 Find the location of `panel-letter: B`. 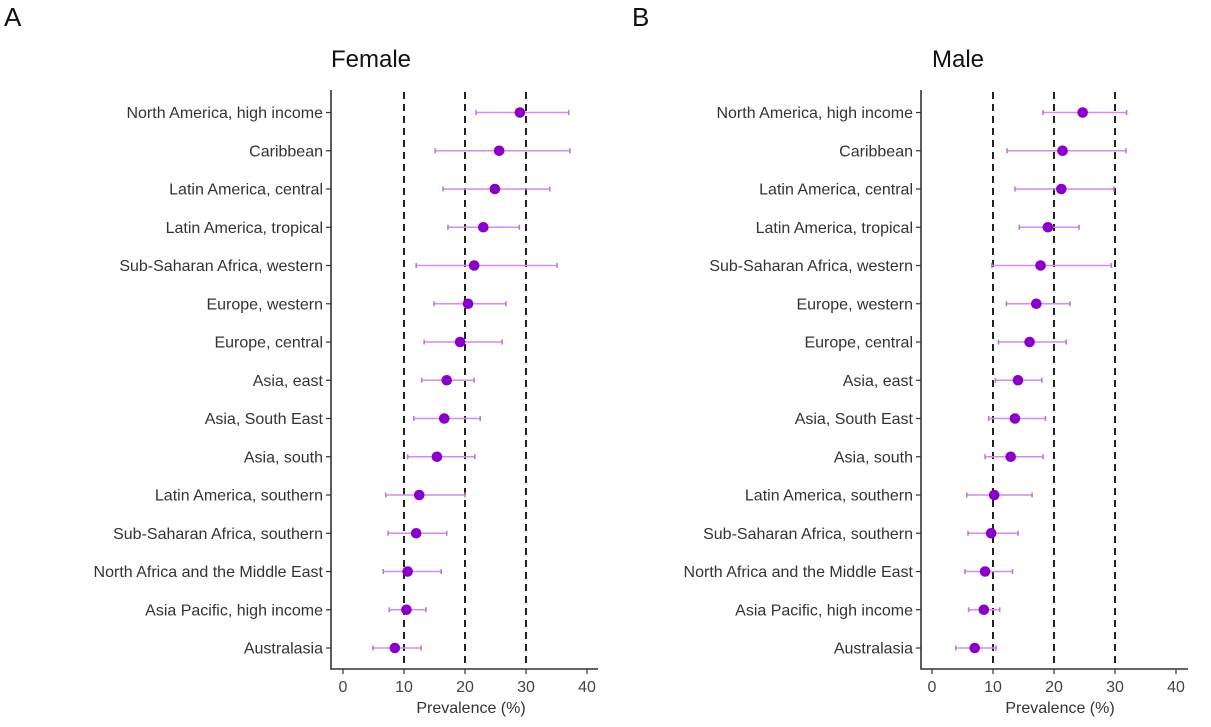

panel-letter: B is located at coordinates (640, 17).